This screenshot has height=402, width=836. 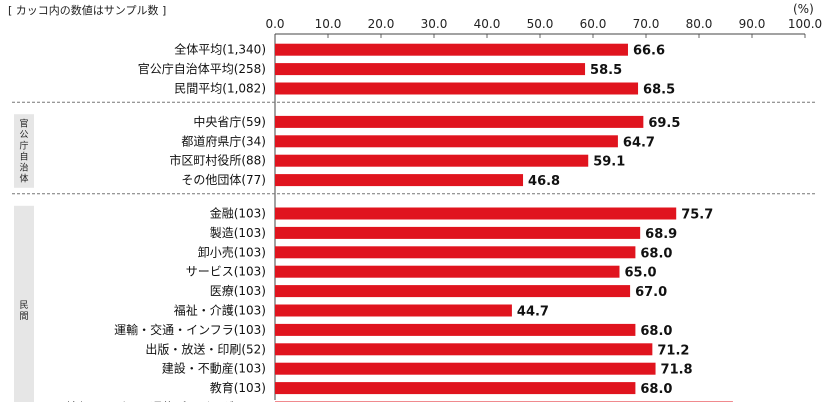 What do you see at coordinates (805, 24) in the screenshot?
I see `x-tick-label: 100.0` at bounding box center [805, 24].